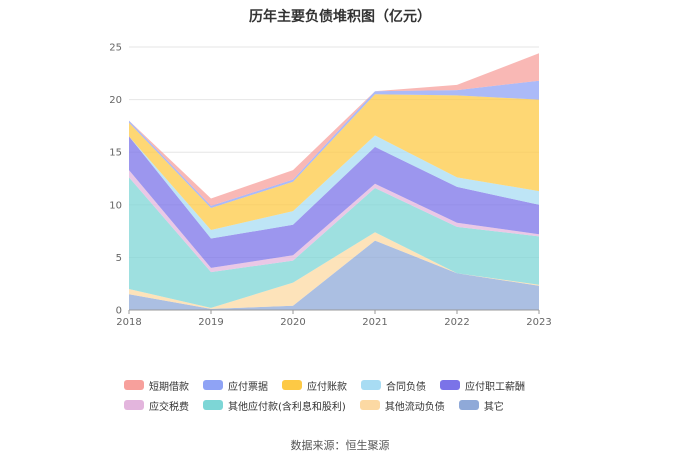 The width and height of the screenshot is (680, 460). Describe the element at coordinates (538, 322) in the screenshot. I see `x-tick-label: 2023` at that location.